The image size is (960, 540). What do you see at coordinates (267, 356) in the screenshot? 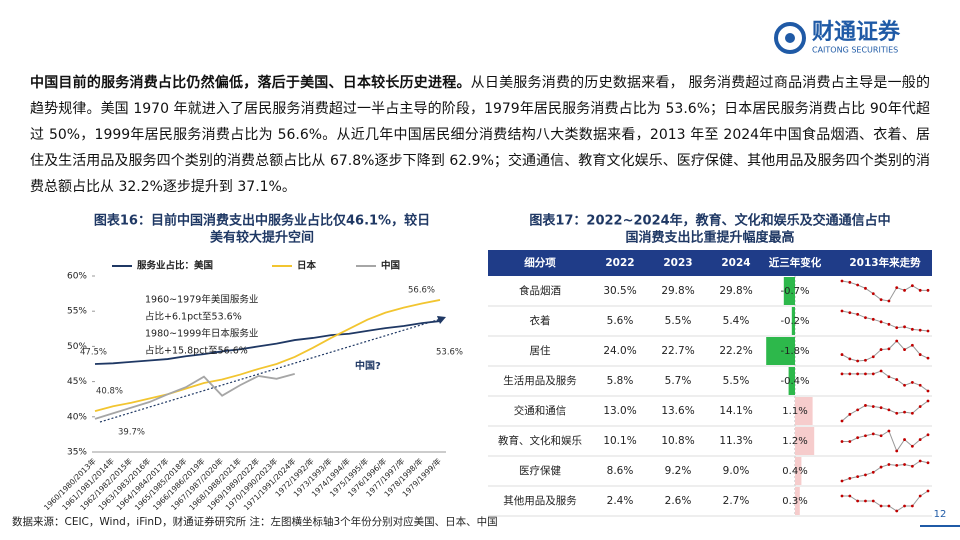
I see `line-series` at bounding box center [267, 356].